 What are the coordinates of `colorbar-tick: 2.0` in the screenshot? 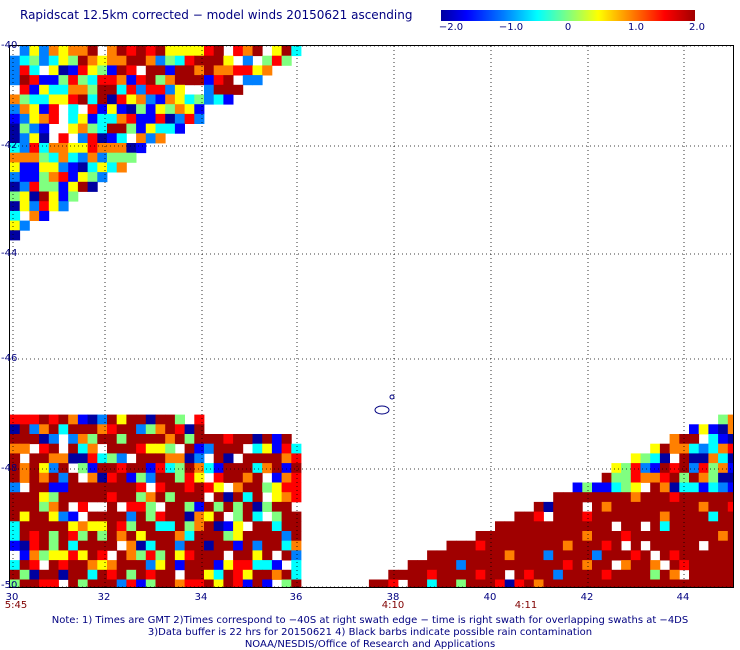 It's located at (697, 27).